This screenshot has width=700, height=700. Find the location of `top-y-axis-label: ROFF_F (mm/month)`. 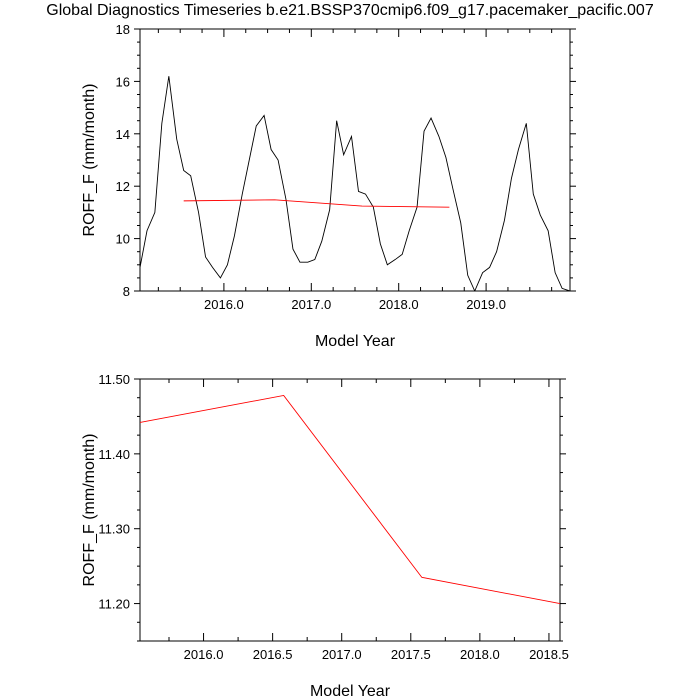

top-y-axis-label: ROFF_F (mm/month) is located at coordinates (89, 160).